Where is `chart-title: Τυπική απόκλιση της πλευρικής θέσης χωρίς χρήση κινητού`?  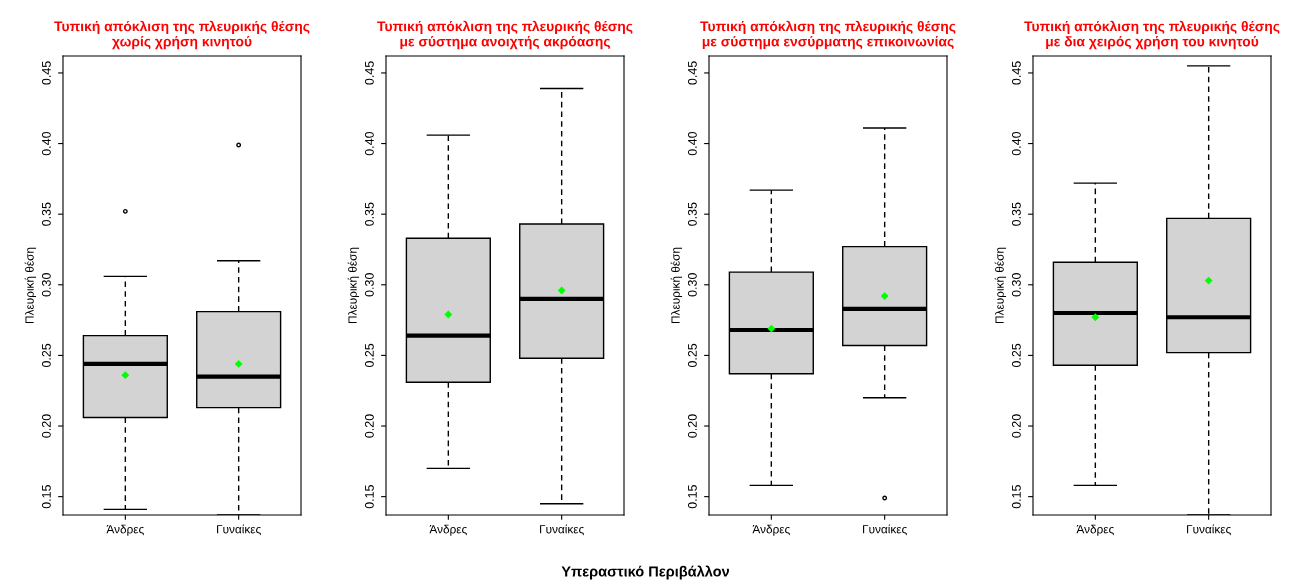 chart-title: Τυπική απόκλιση της πλευρικής θέσης χωρίς χρήση κινητού is located at coordinates (182, 35).